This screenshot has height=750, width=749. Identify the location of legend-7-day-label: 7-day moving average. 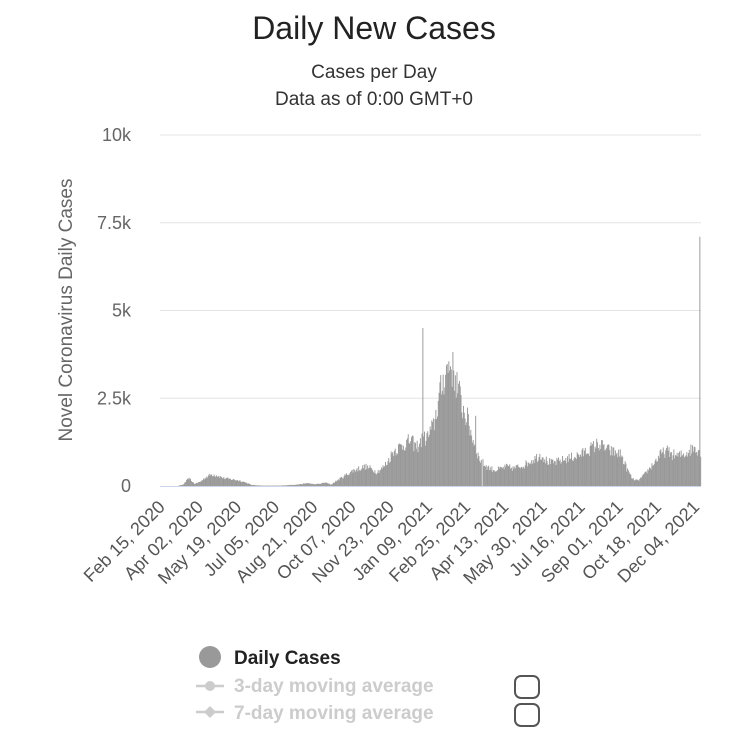
(334, 713).